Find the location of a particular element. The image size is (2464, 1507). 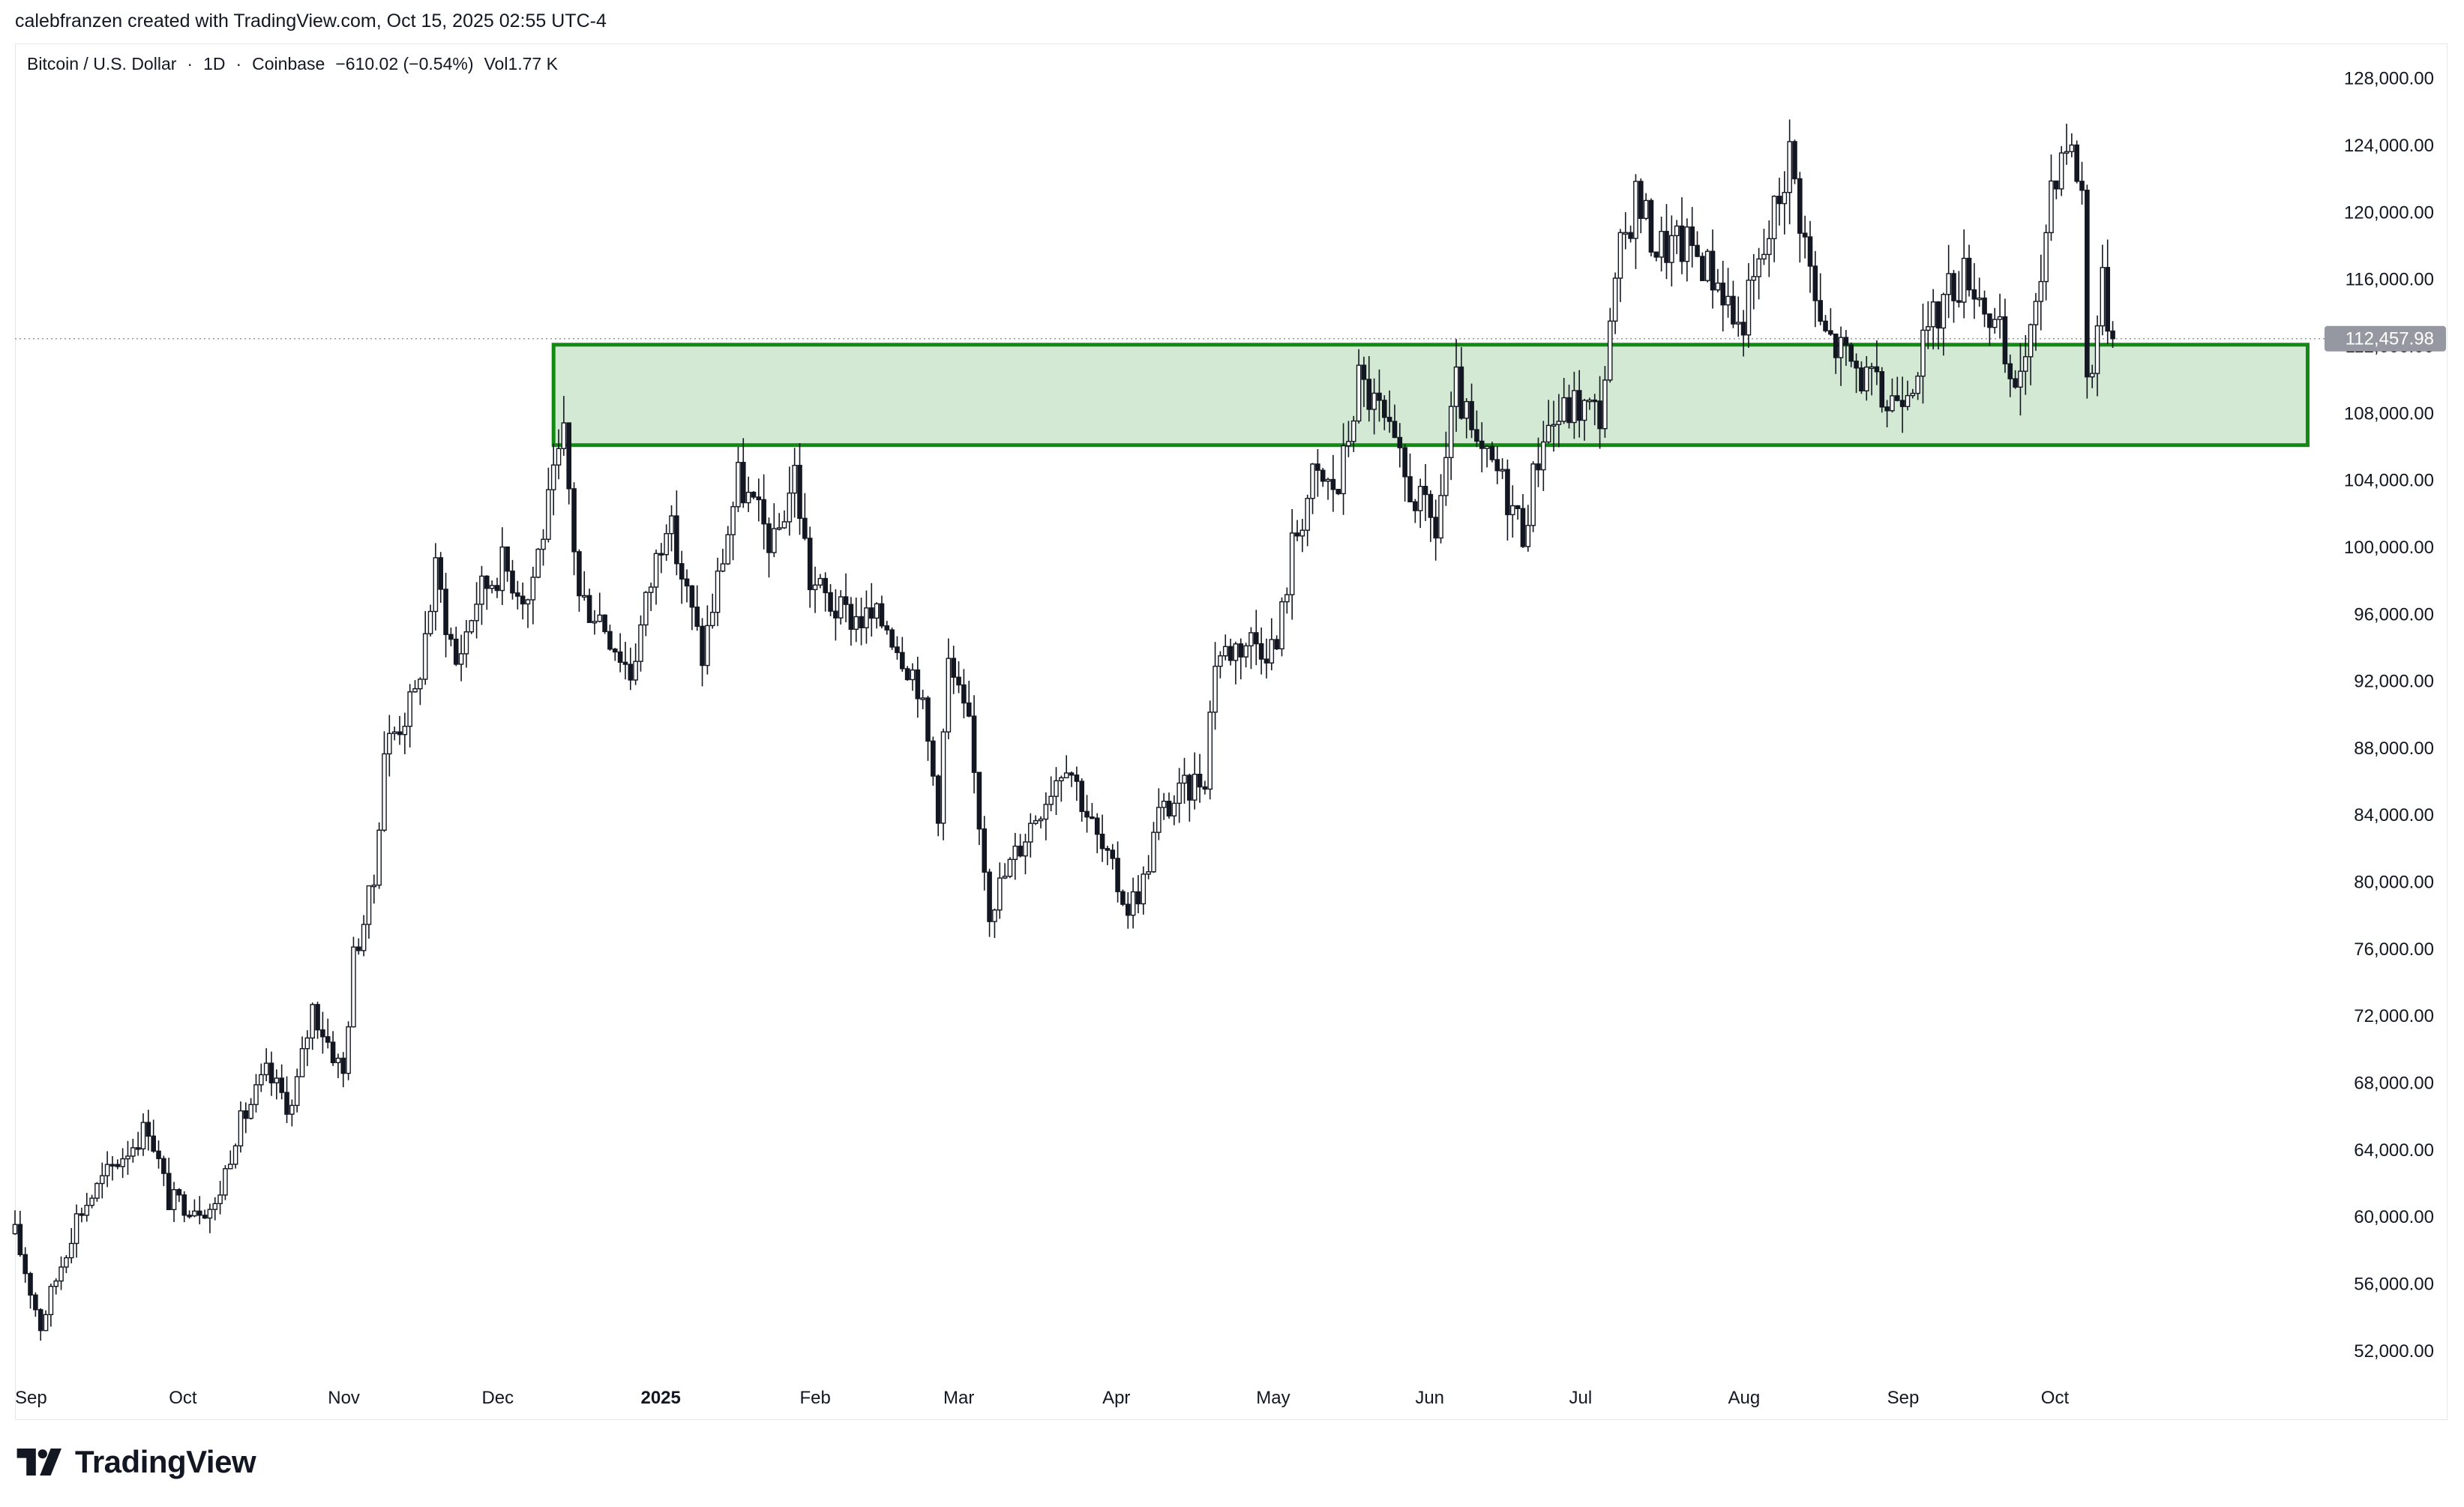

time-tick-label: Nov is located at coordinates (344, 1398).